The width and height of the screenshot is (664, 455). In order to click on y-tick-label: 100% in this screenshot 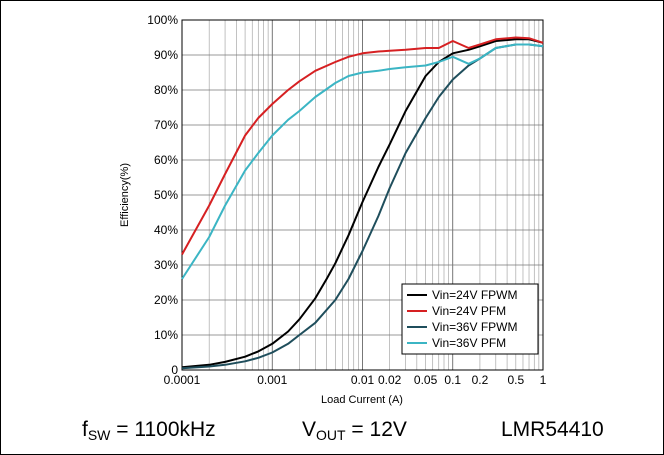, I will do `click(162, 20)`.